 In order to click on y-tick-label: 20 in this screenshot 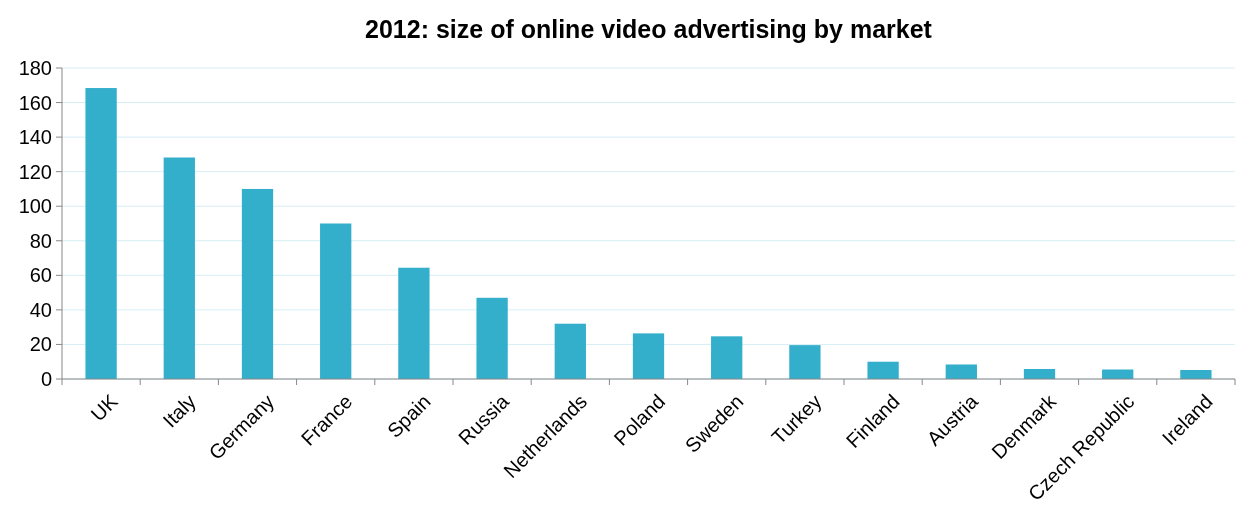, I will do `click(40, 344)`.